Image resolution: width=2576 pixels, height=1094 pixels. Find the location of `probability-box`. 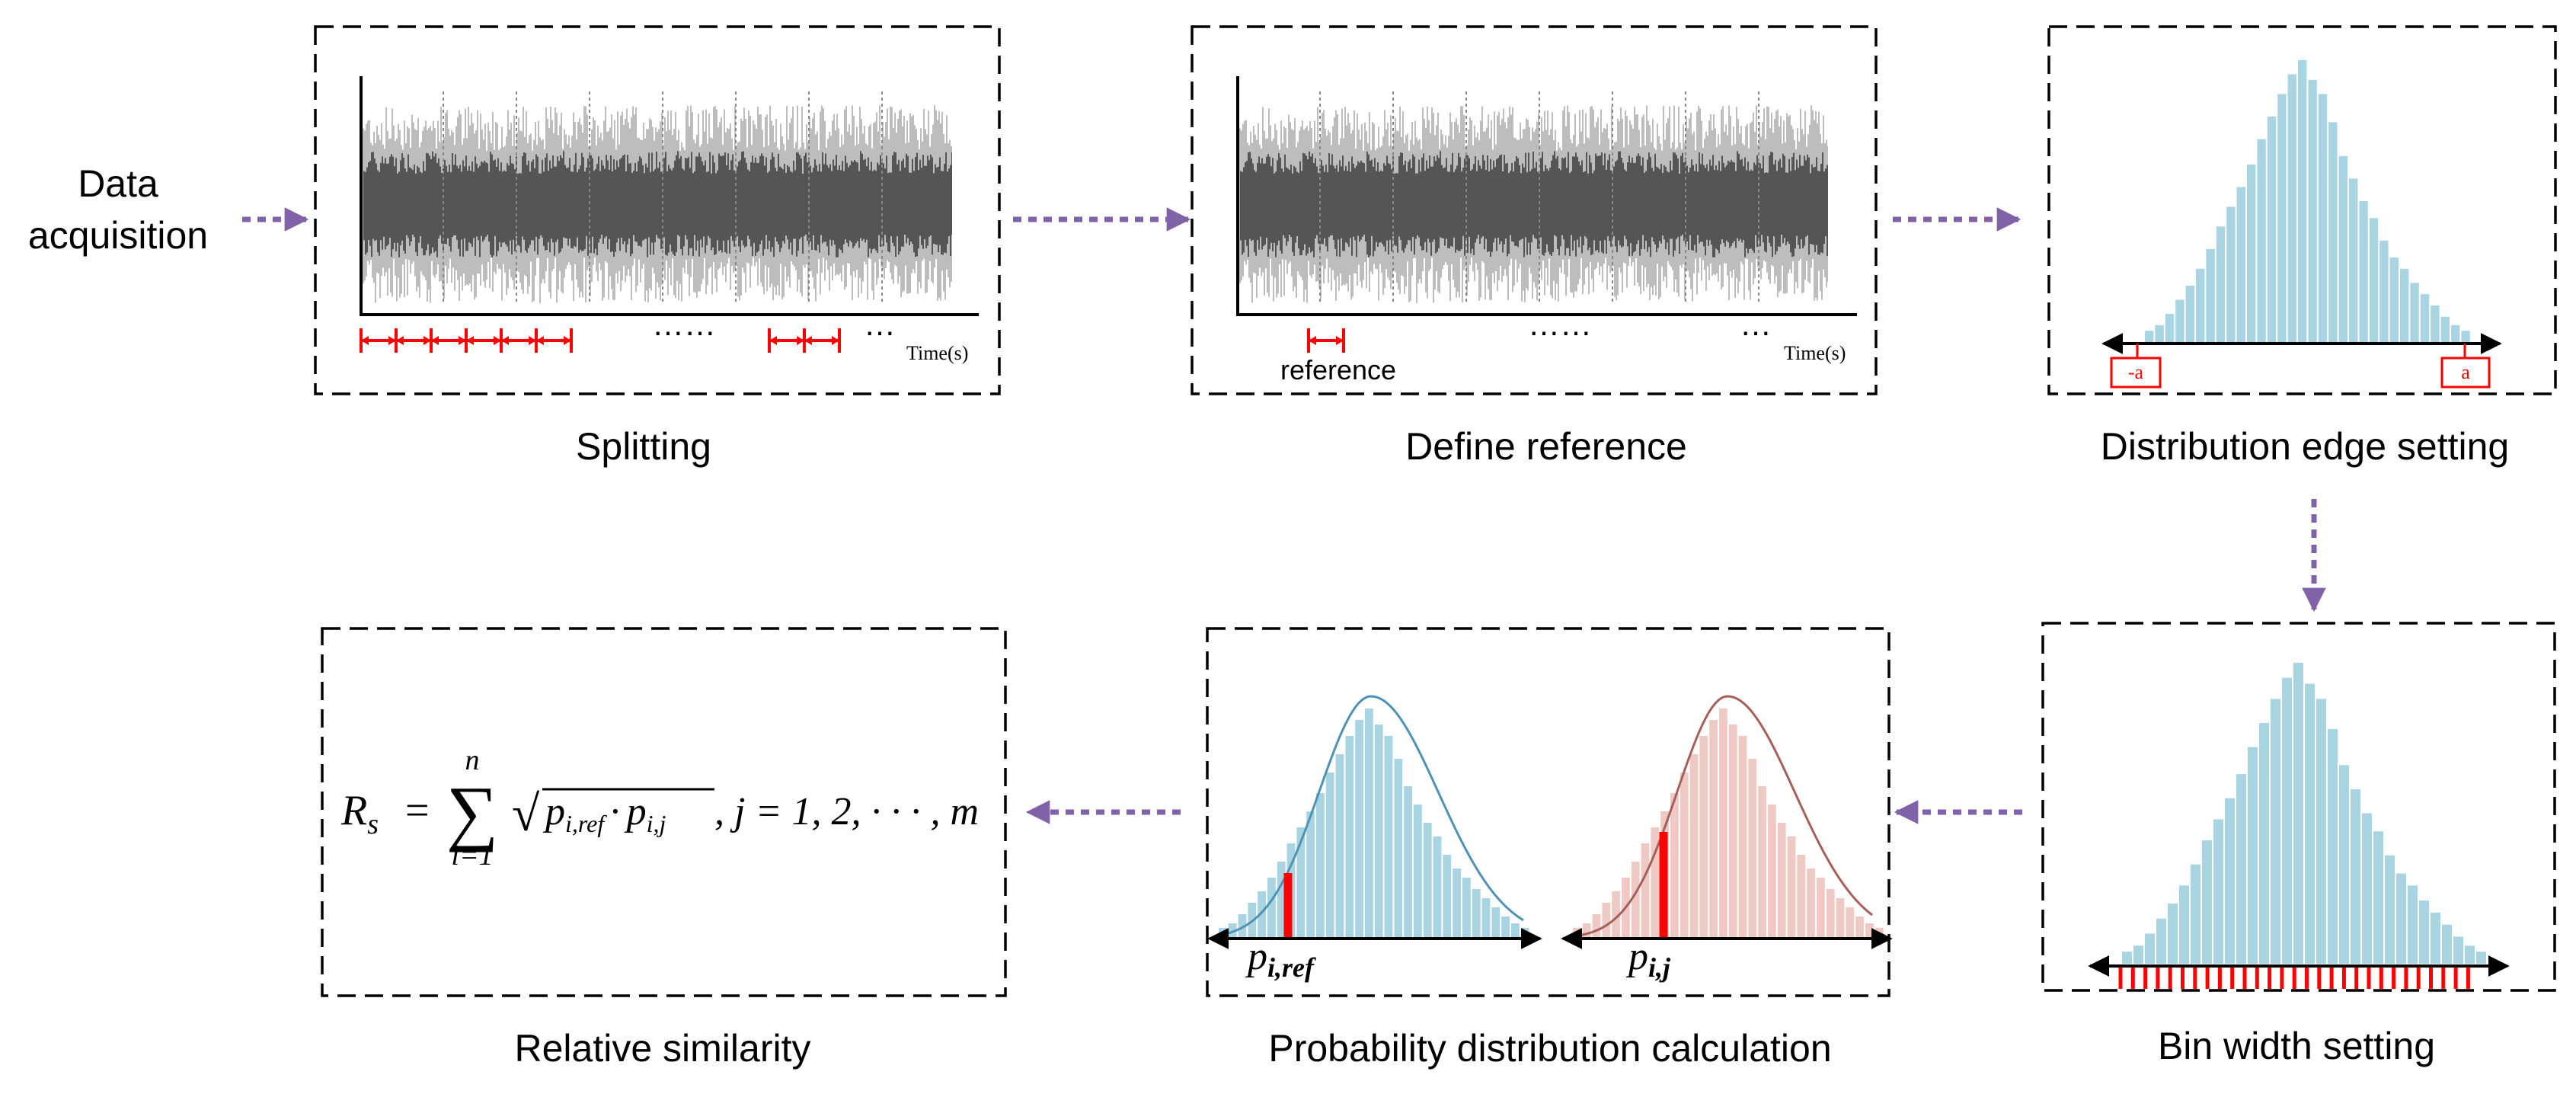

probability-box is located at coordinates (1548, 812).